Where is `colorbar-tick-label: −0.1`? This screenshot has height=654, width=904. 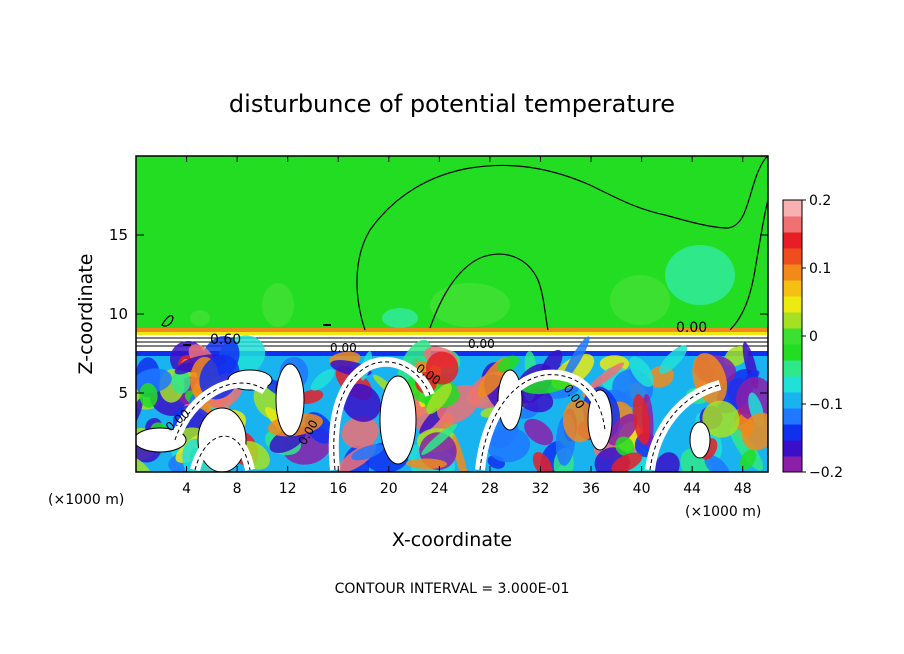
colorbar-tick-label: −0.1 is located at coordinates (826, 405).